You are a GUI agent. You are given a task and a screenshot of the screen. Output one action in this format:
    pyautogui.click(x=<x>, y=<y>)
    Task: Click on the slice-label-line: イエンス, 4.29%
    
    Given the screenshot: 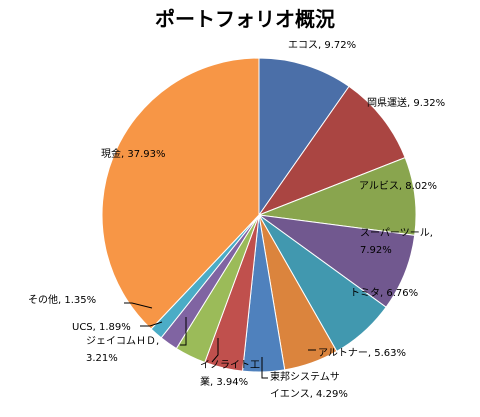 What is the action you would take?
    pyautogui.click(x=309, y=394)
    